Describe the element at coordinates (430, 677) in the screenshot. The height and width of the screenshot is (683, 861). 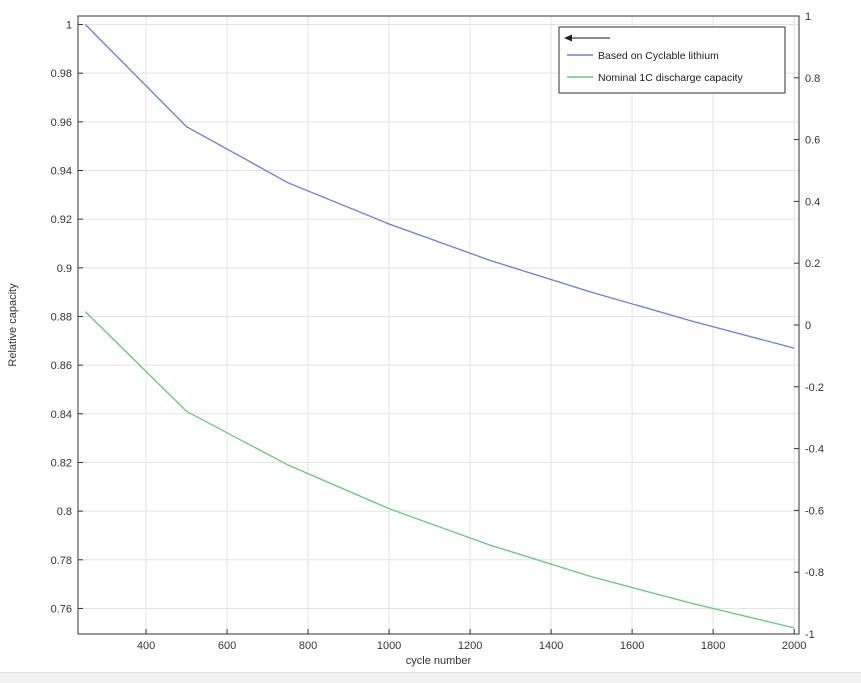
I see `window-bottom-strip` at that location.